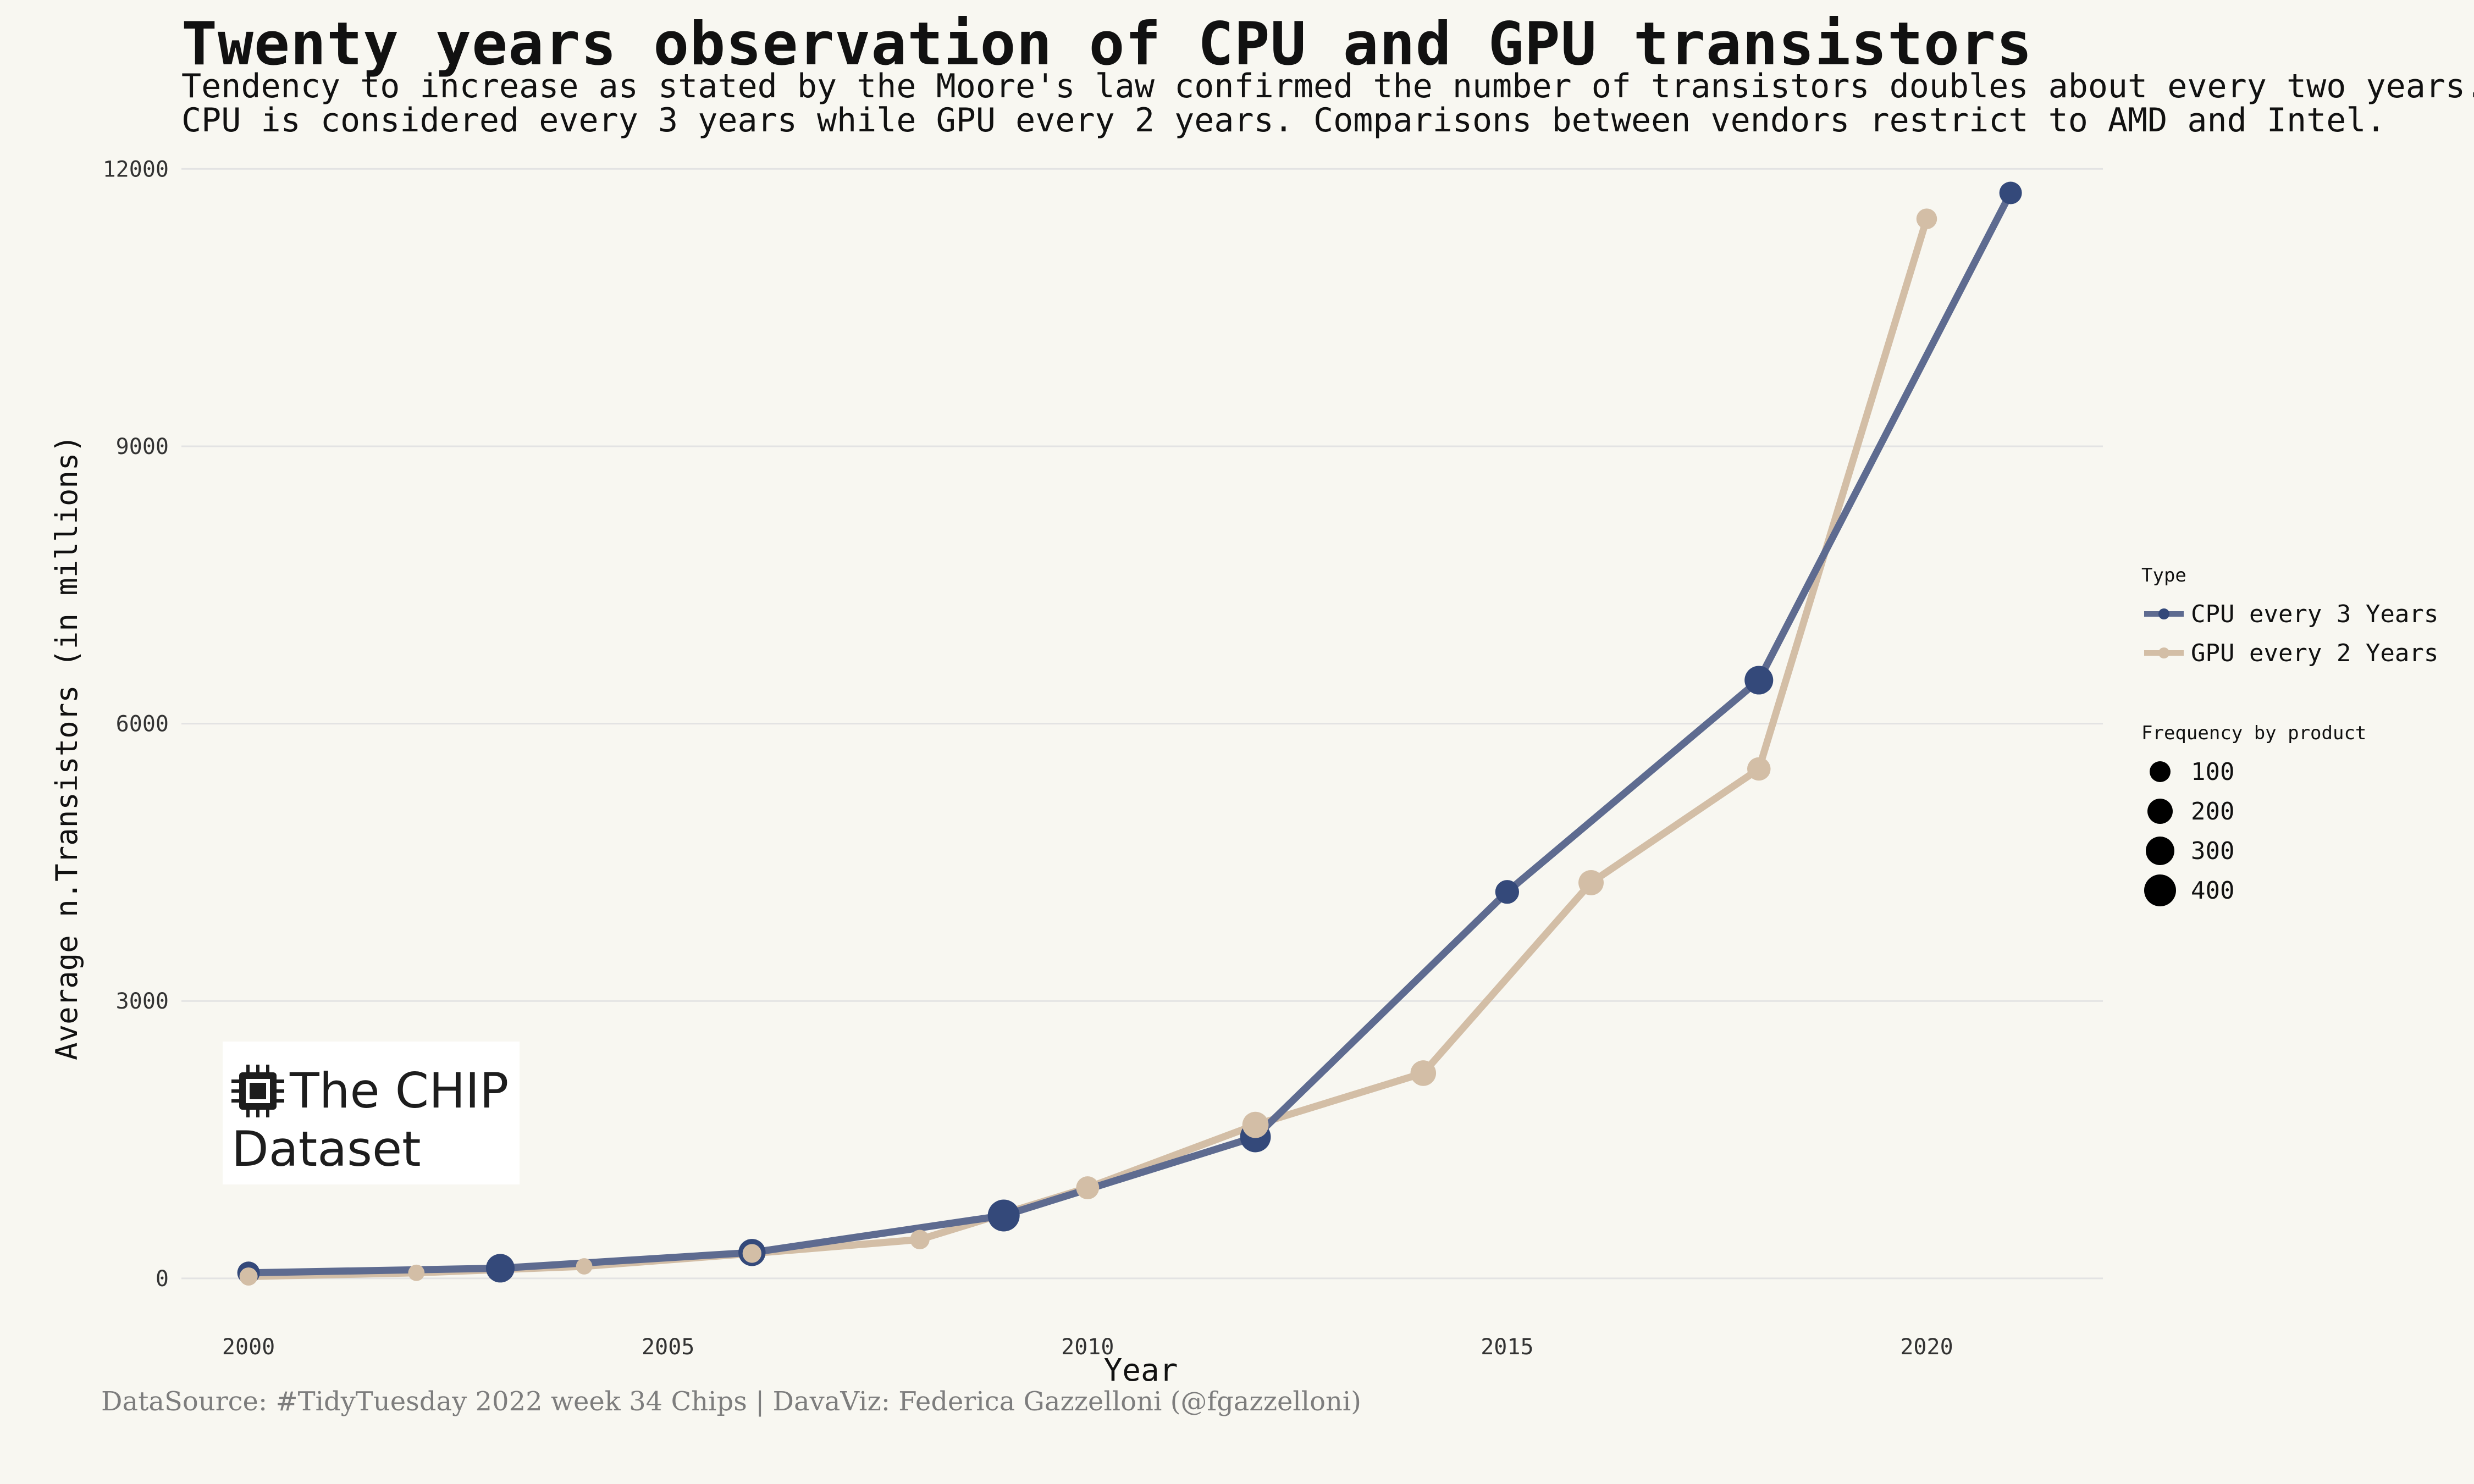  Describe the element at coordinates (1141, 1370) in the screenshot. I see `x-axis-label: Year` at that location.